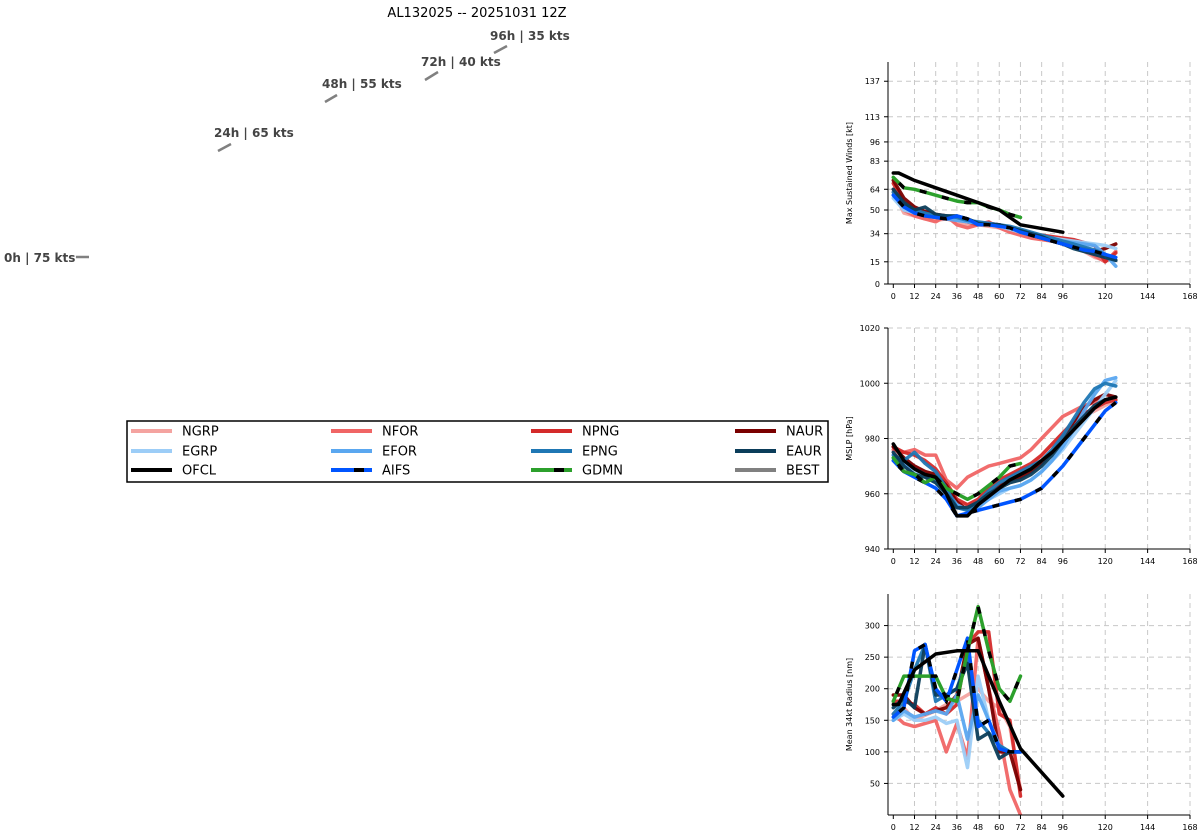  What do you see at coordinates (872, 439) in the screenshot?
I see `y-tick-label: 980` at bounding box center [872, 439].